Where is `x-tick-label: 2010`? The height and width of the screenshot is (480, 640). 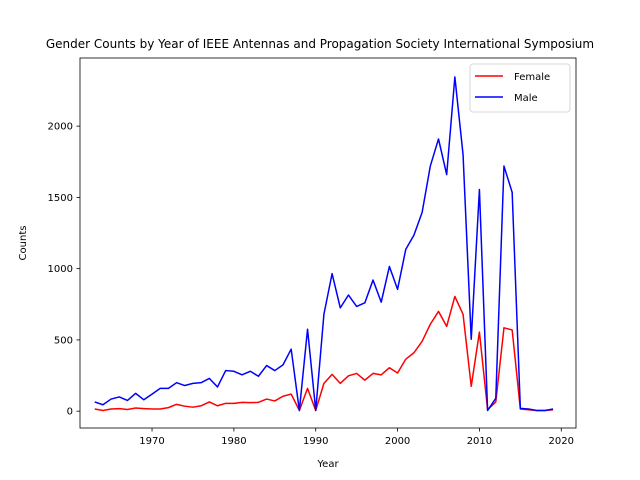 x-tick-label: 2010 is located at coordinates (479, 441).